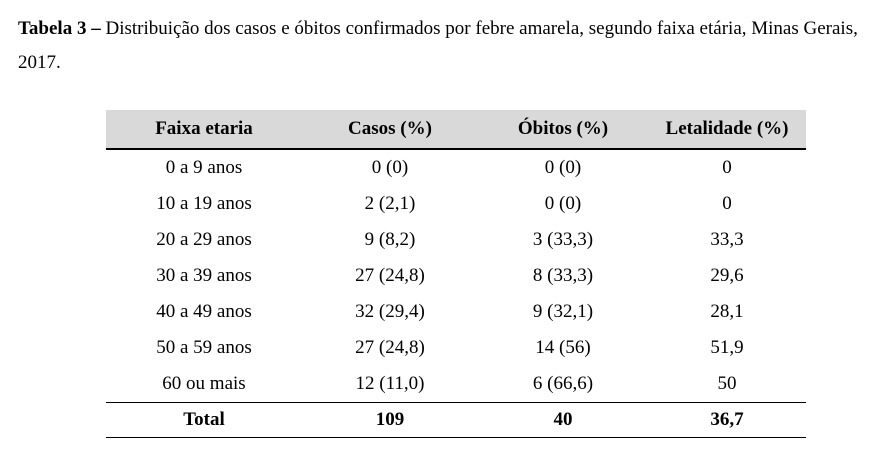 The height and width of the screenshot is (463, 886). Describe the element at coordinates (727, 275) in the screenshot. I see `cell-letalidade: 29,6` at that location.